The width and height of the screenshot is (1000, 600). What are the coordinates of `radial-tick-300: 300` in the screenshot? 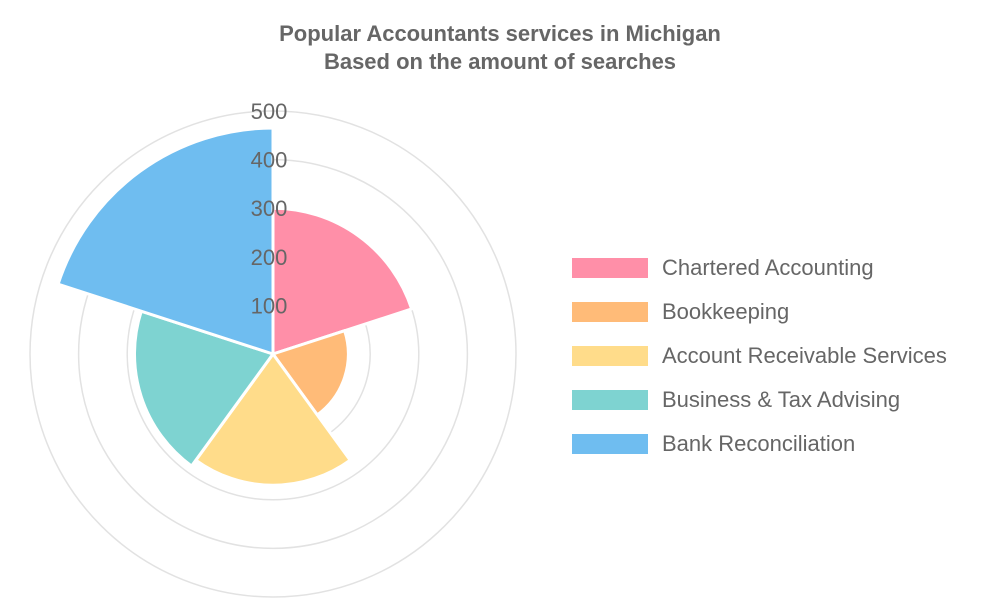 It's located at (269, 208).